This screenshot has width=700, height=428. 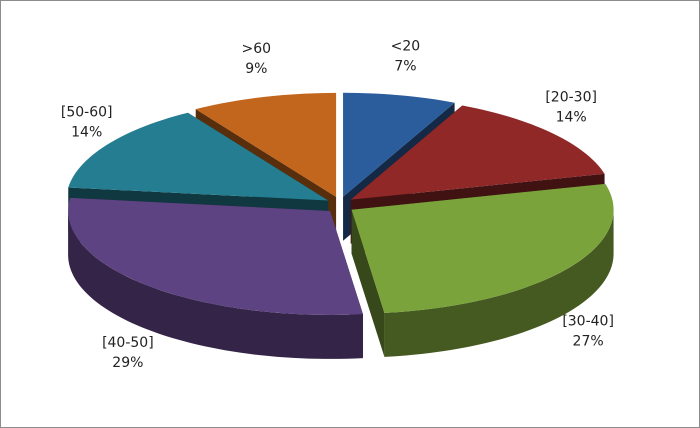 I want to click on category-label: [30-40], so click(x=588, y=321).